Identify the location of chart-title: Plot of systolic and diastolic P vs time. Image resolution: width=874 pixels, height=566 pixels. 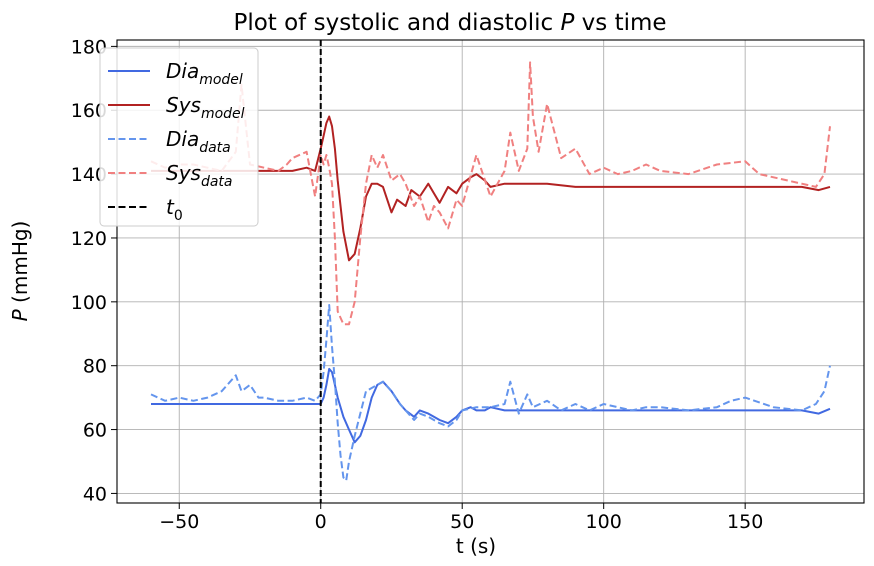
(449, 23).